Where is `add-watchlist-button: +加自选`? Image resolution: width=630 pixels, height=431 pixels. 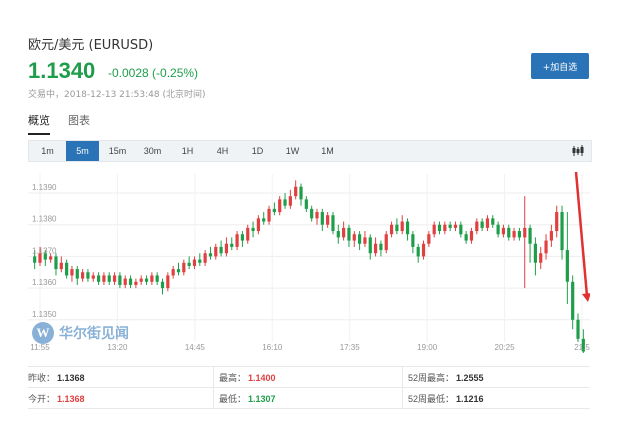 add-watchlist-button: +加自选 is located at coordinates (560, 66).